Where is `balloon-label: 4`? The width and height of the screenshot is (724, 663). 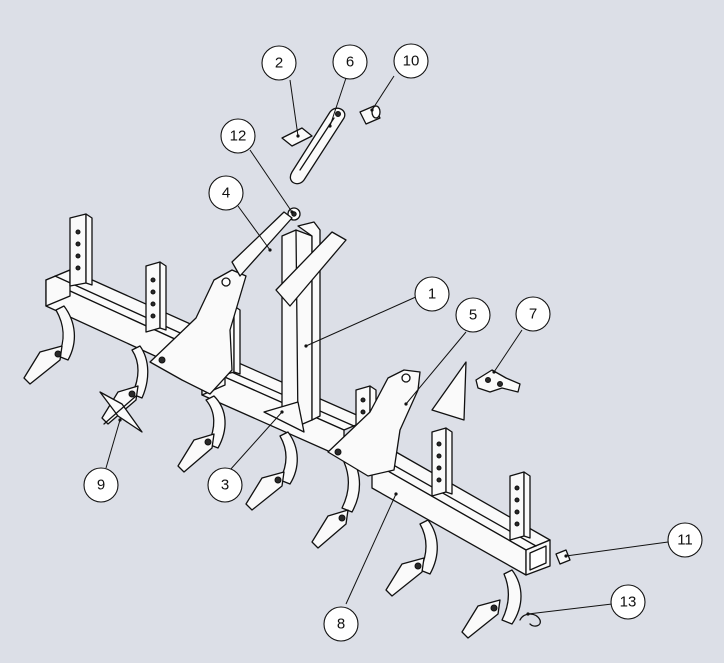 balloon-label: 4 is located at coordinates (226, 193).